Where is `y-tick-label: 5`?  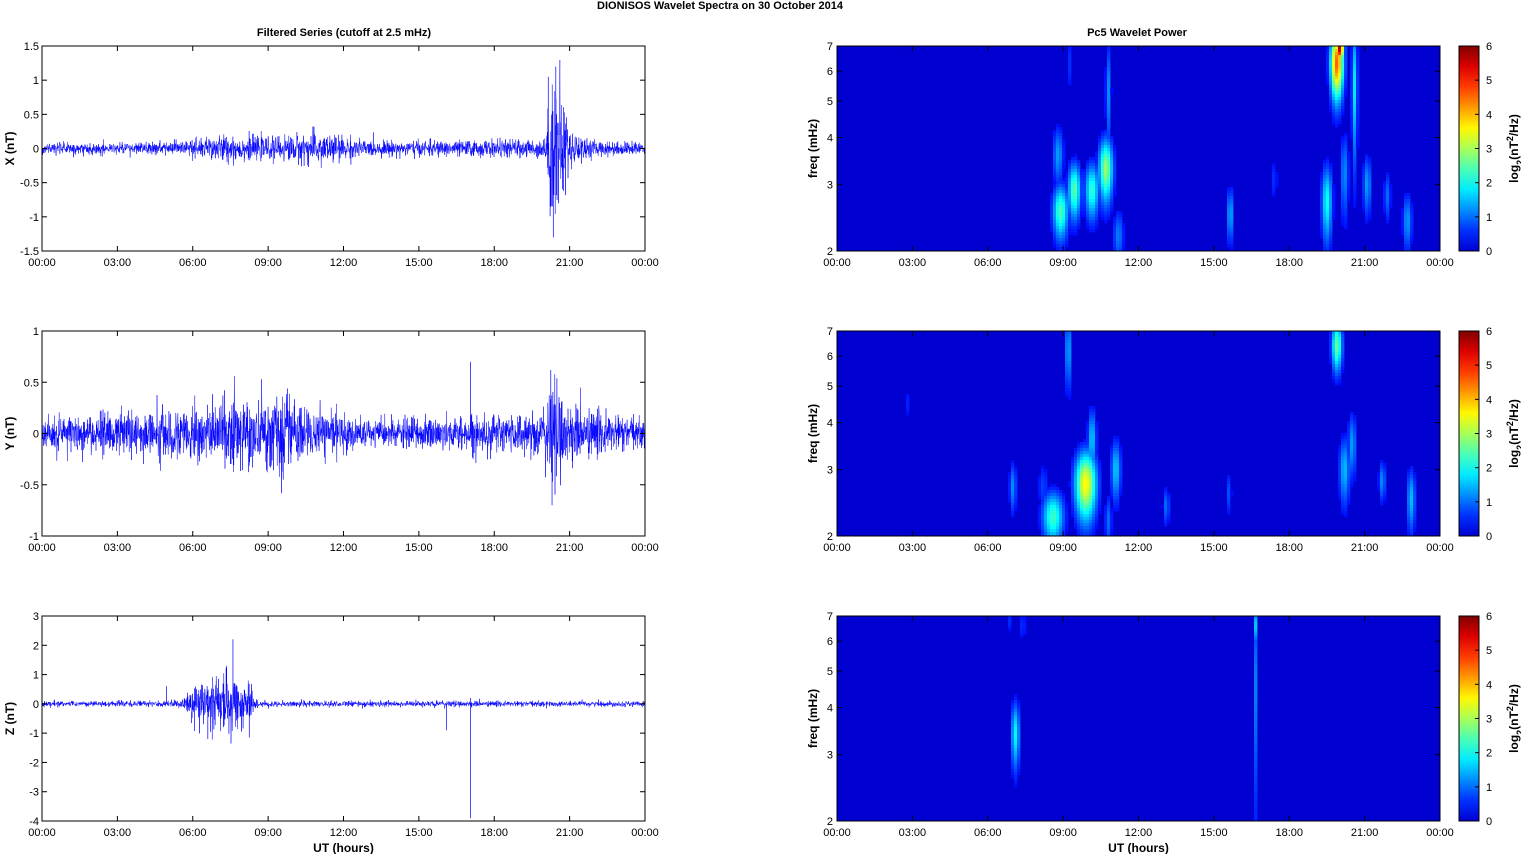
y-tick-label: 5 is located at coordinates (830, 672).